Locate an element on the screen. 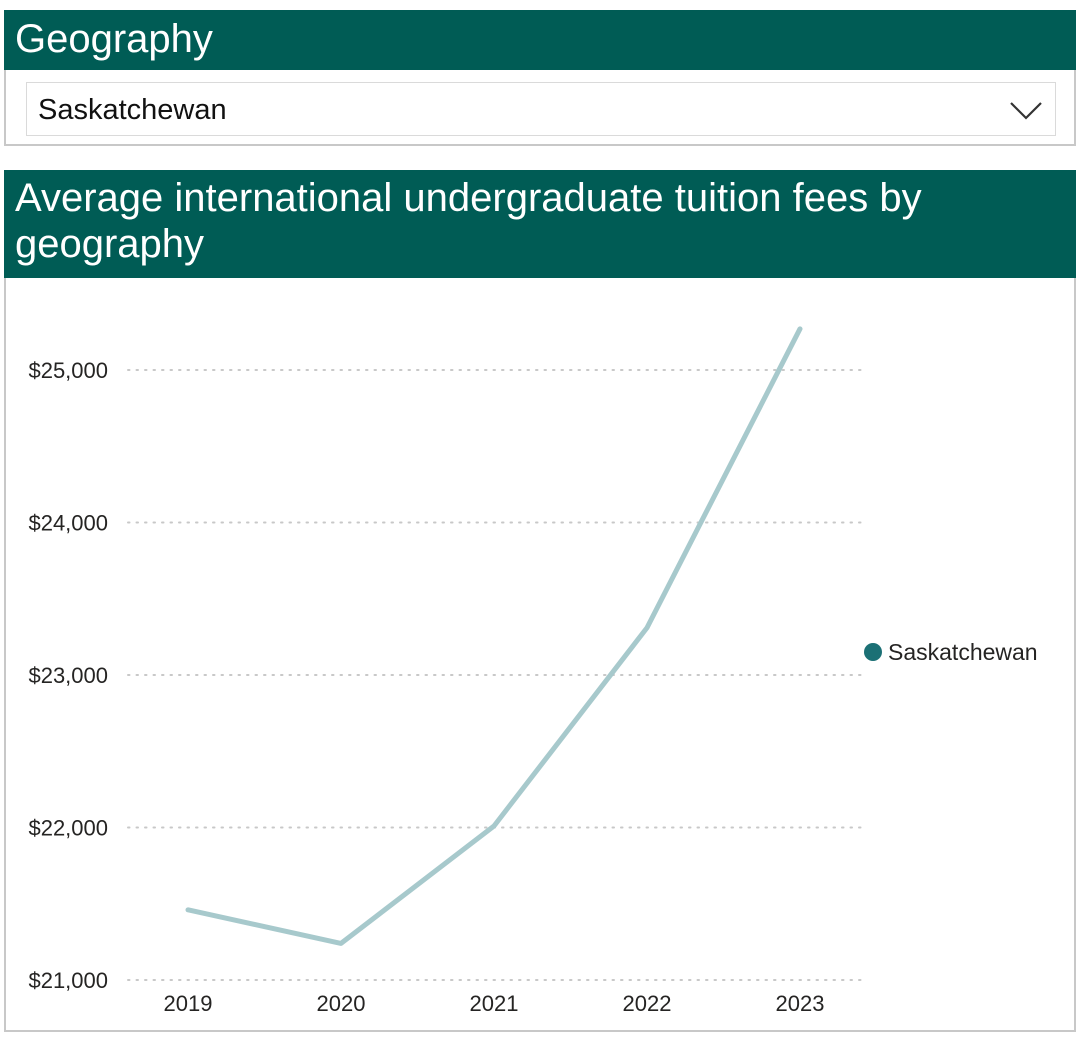 The width and height of the screenshot is (1080, 1038). x-tick-label: 2022 is located at coordinates (647, 1003).